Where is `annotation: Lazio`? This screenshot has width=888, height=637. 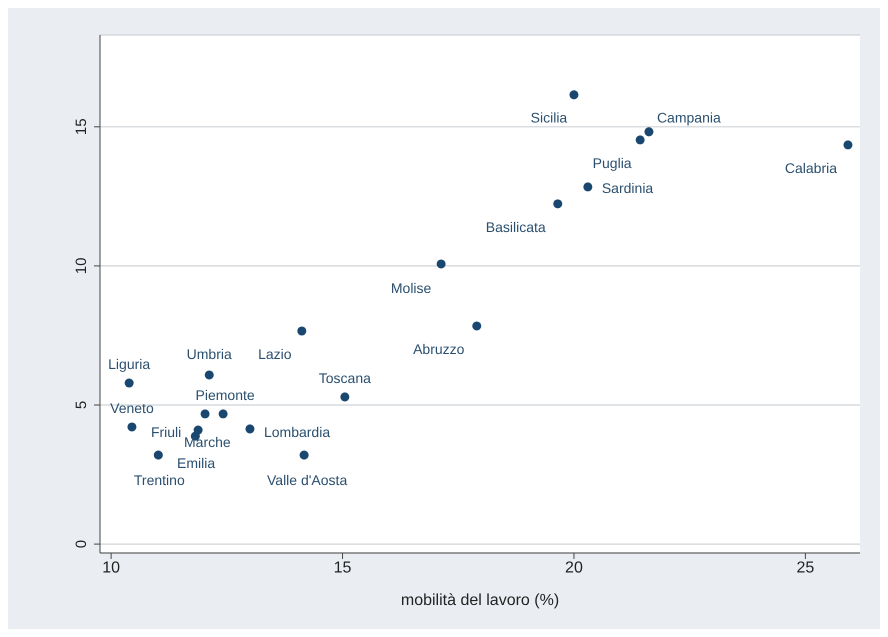
annotation: Lazio is located at coordinates (275, 354).